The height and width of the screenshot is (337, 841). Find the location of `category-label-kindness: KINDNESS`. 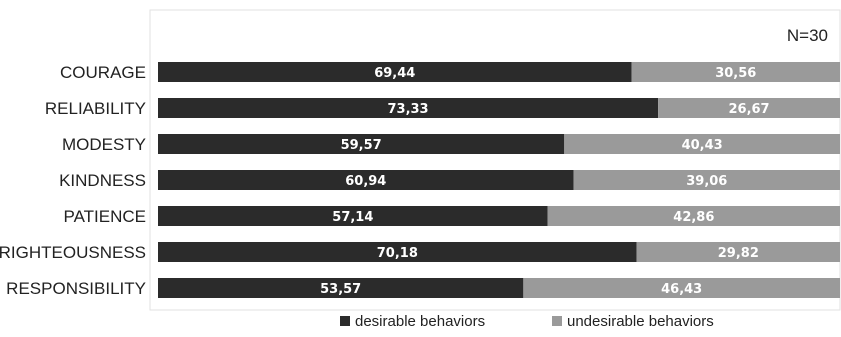

category-label-kindness: KINDNESS is located at coordinates (102, 180).